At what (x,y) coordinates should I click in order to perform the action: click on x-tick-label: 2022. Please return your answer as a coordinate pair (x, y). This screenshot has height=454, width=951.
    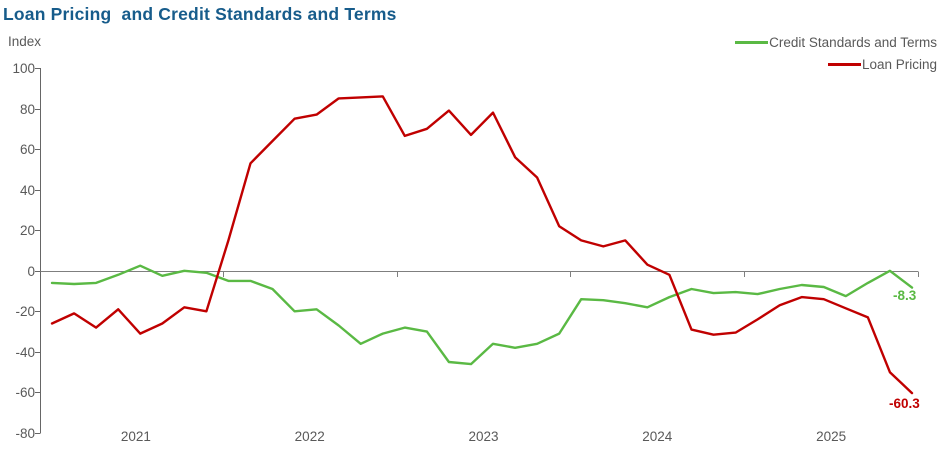
    Looking at the image, I should click on (310, 436).